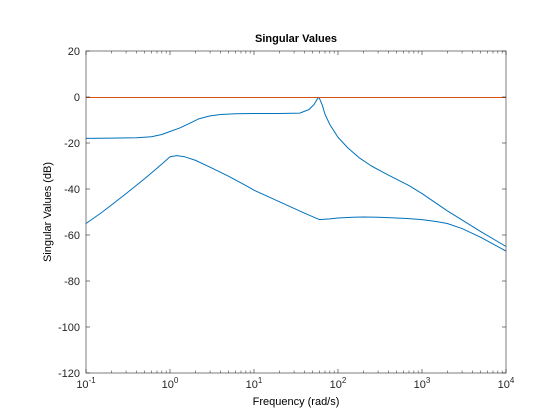  I want to click on x-tick-label: 10³, so click(422, 383).